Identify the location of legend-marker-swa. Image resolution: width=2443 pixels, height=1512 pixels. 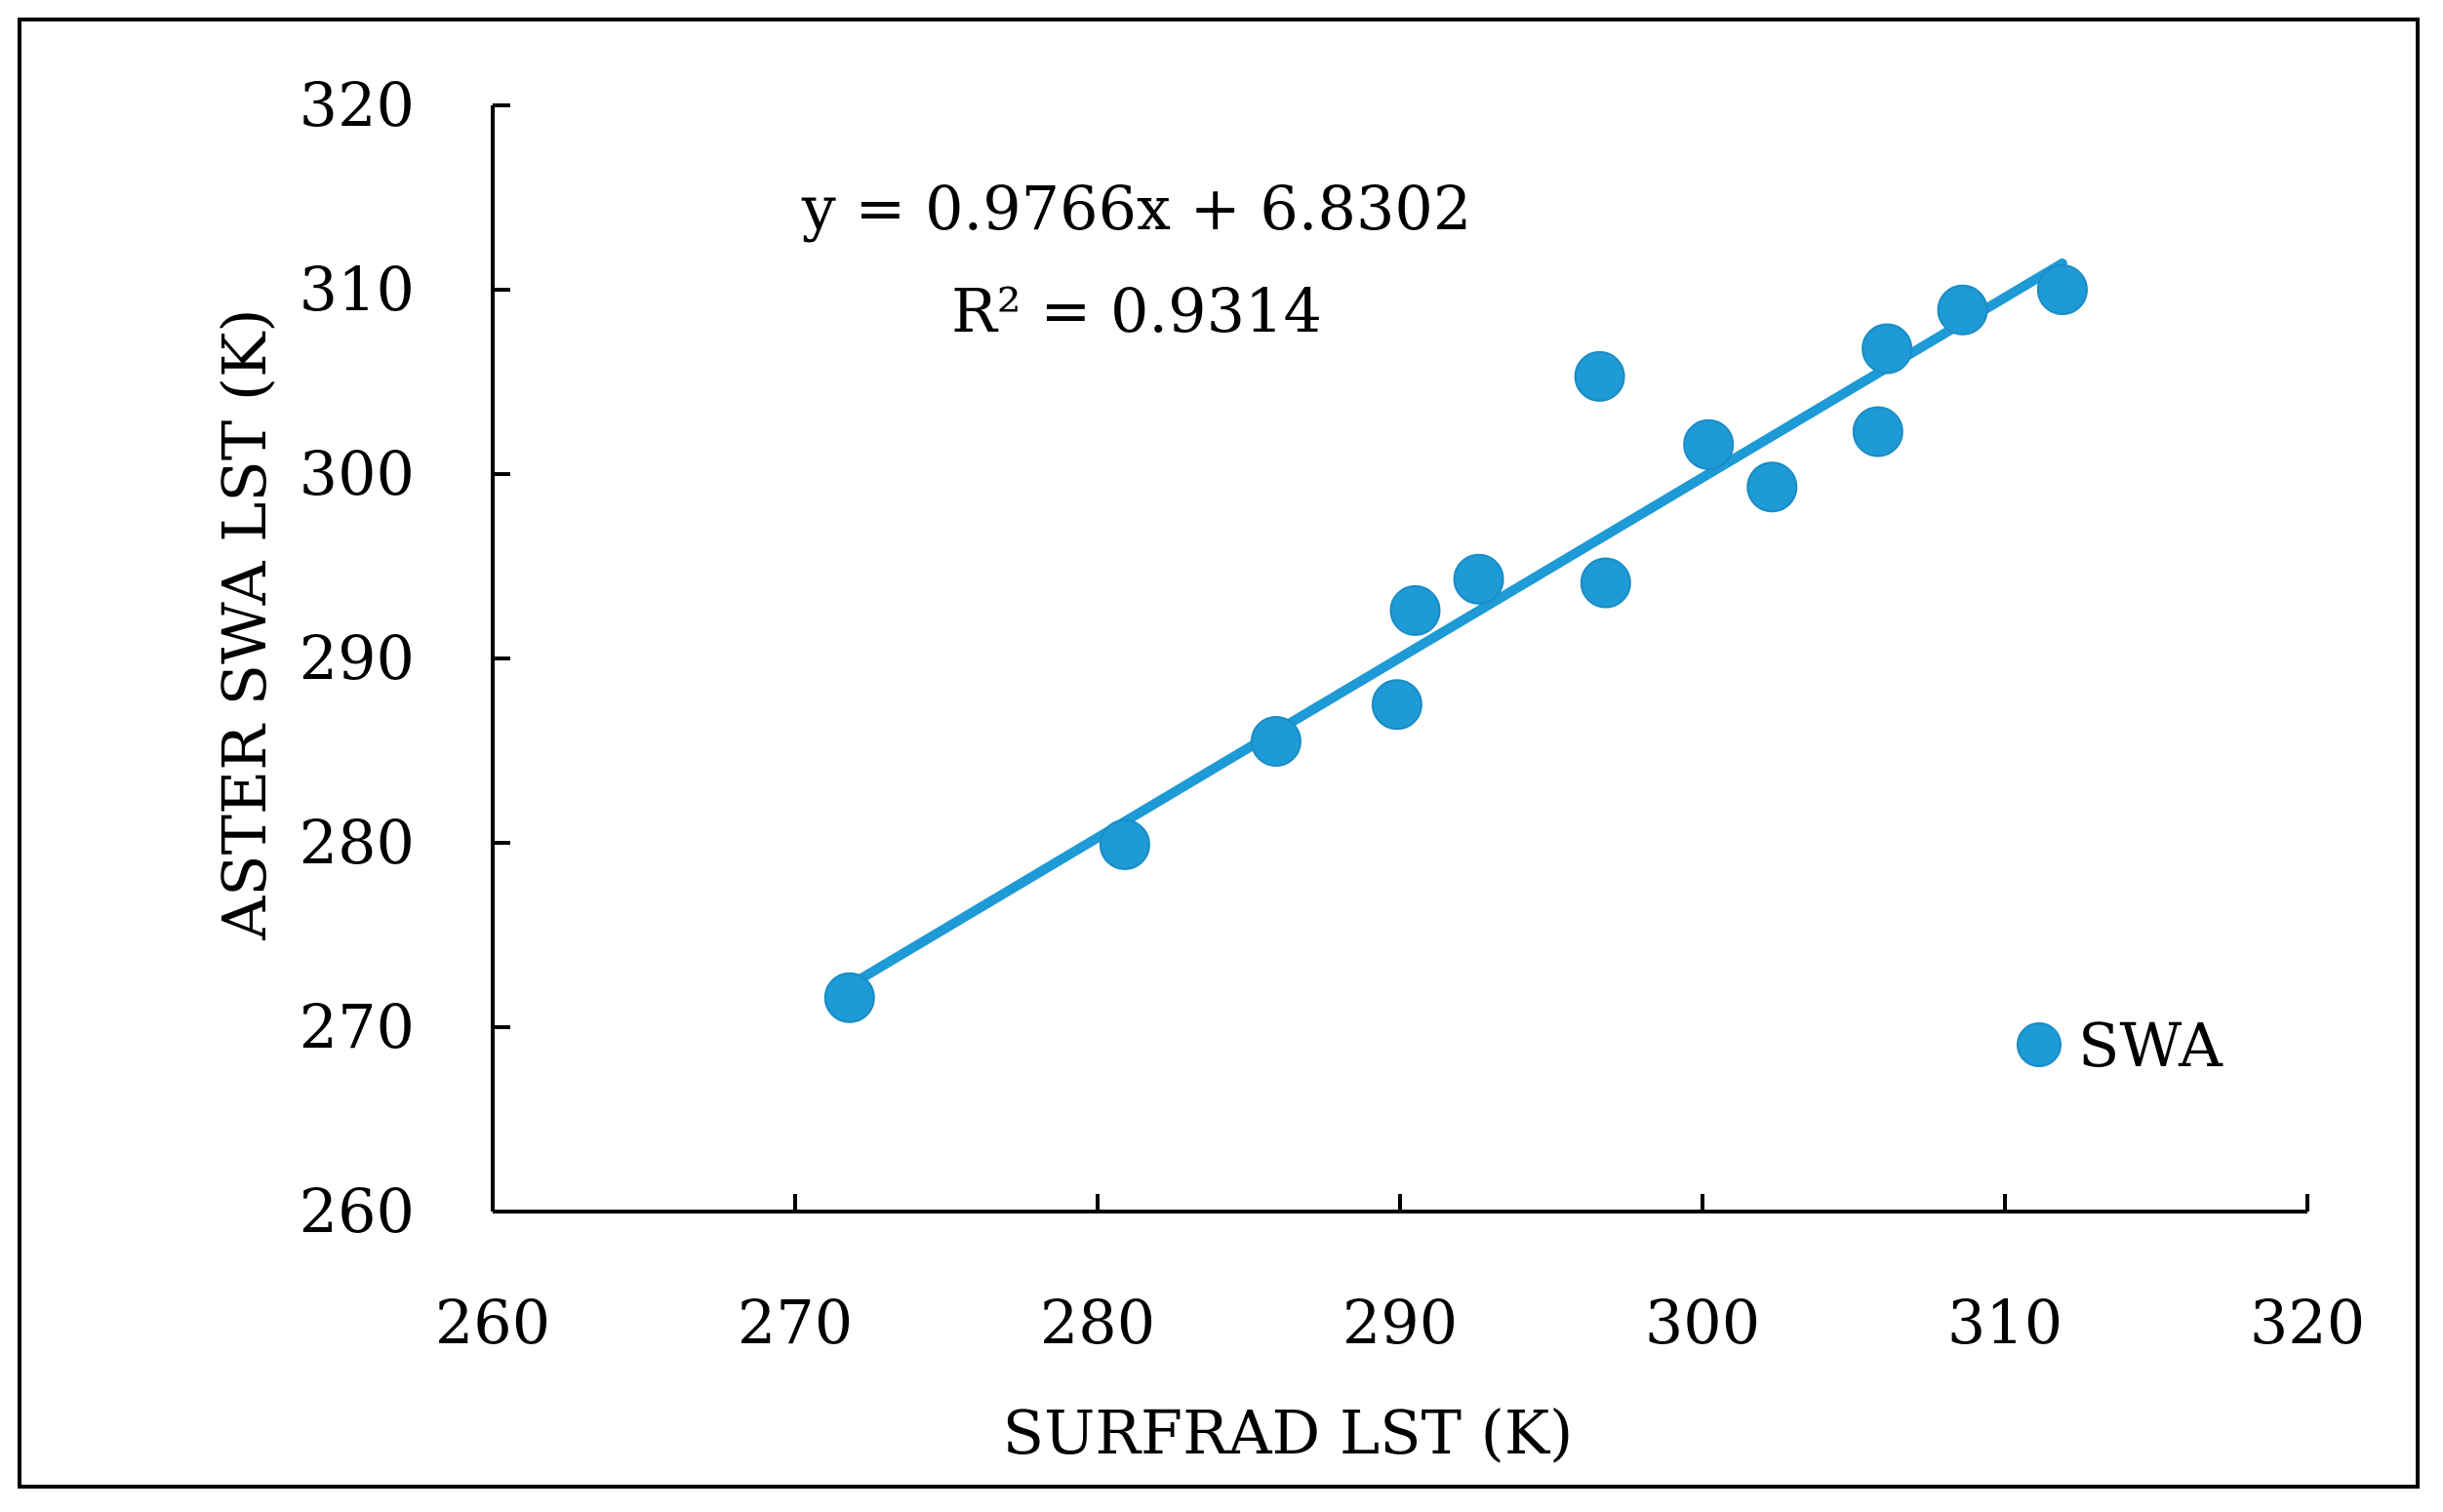
(2040, 1044).